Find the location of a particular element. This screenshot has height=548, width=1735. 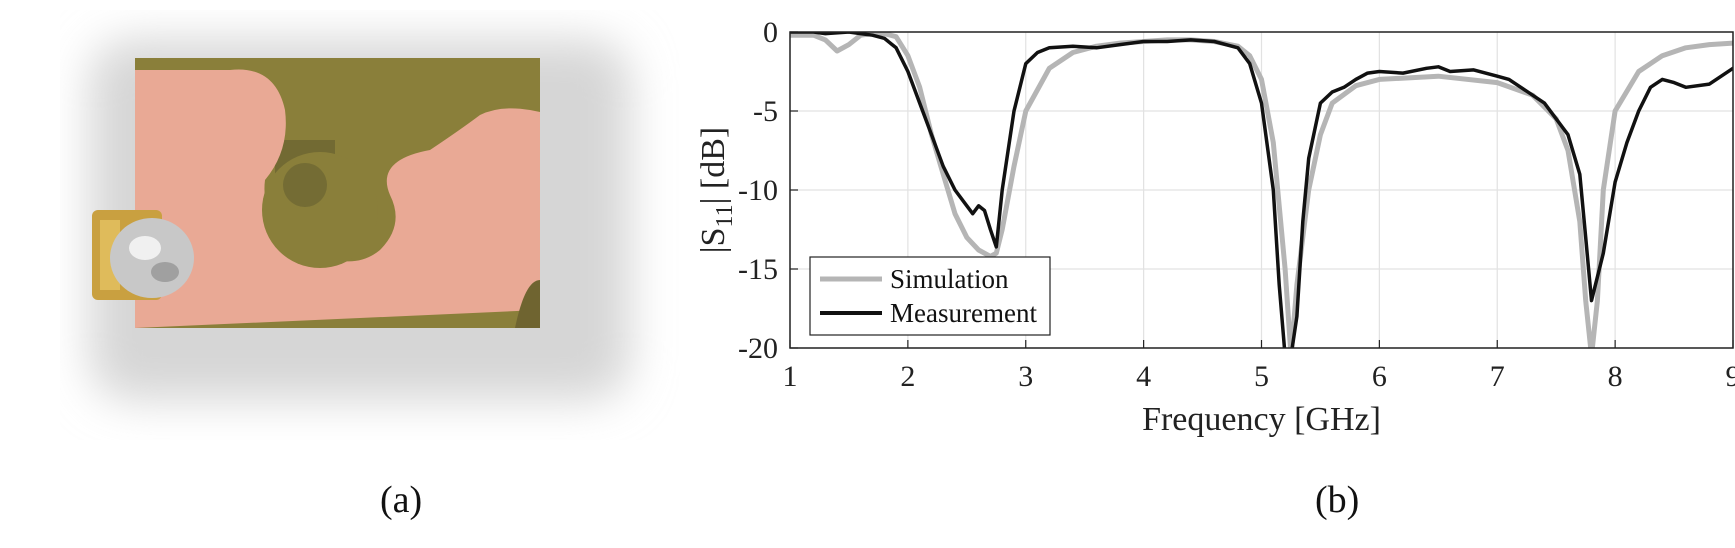

caption-b: (b) is located at coordinates (1337, 500).